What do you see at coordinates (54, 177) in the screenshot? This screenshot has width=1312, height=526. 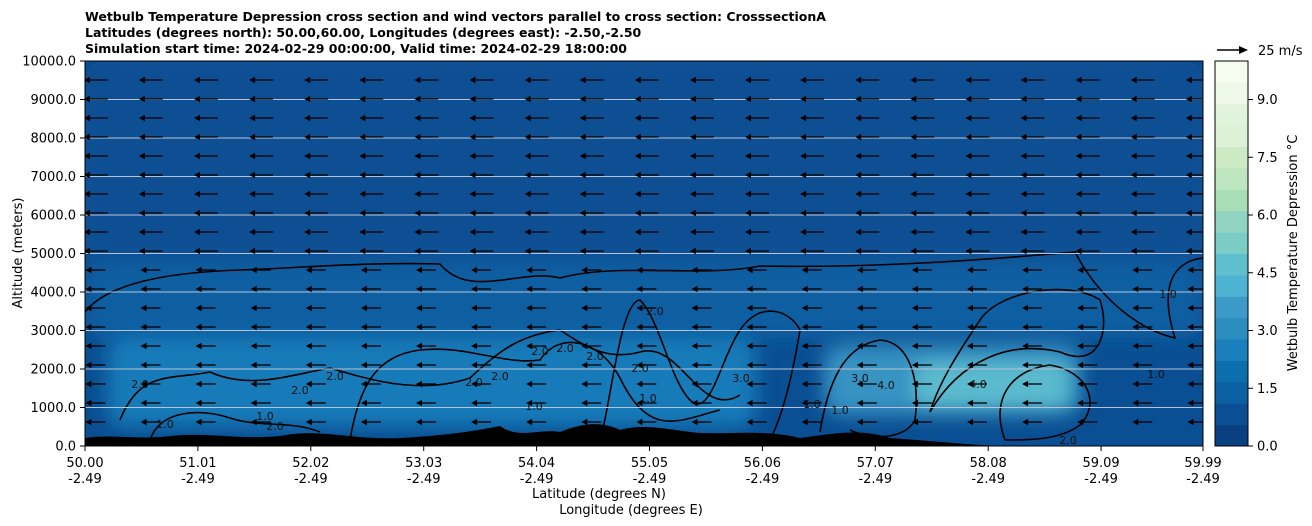 I see `y-tick-label: 7000.0` at bounding box center [54, 177].